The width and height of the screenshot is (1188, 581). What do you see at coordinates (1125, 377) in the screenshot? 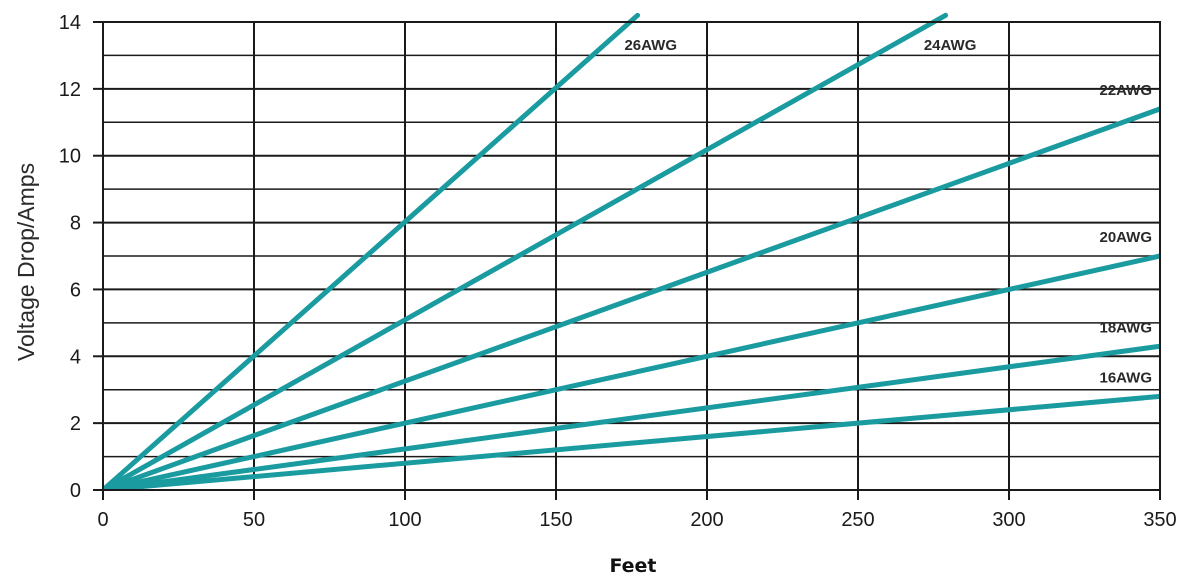
I see `series-label-16awg: 16AWG` at bounding box center [1125, 377].